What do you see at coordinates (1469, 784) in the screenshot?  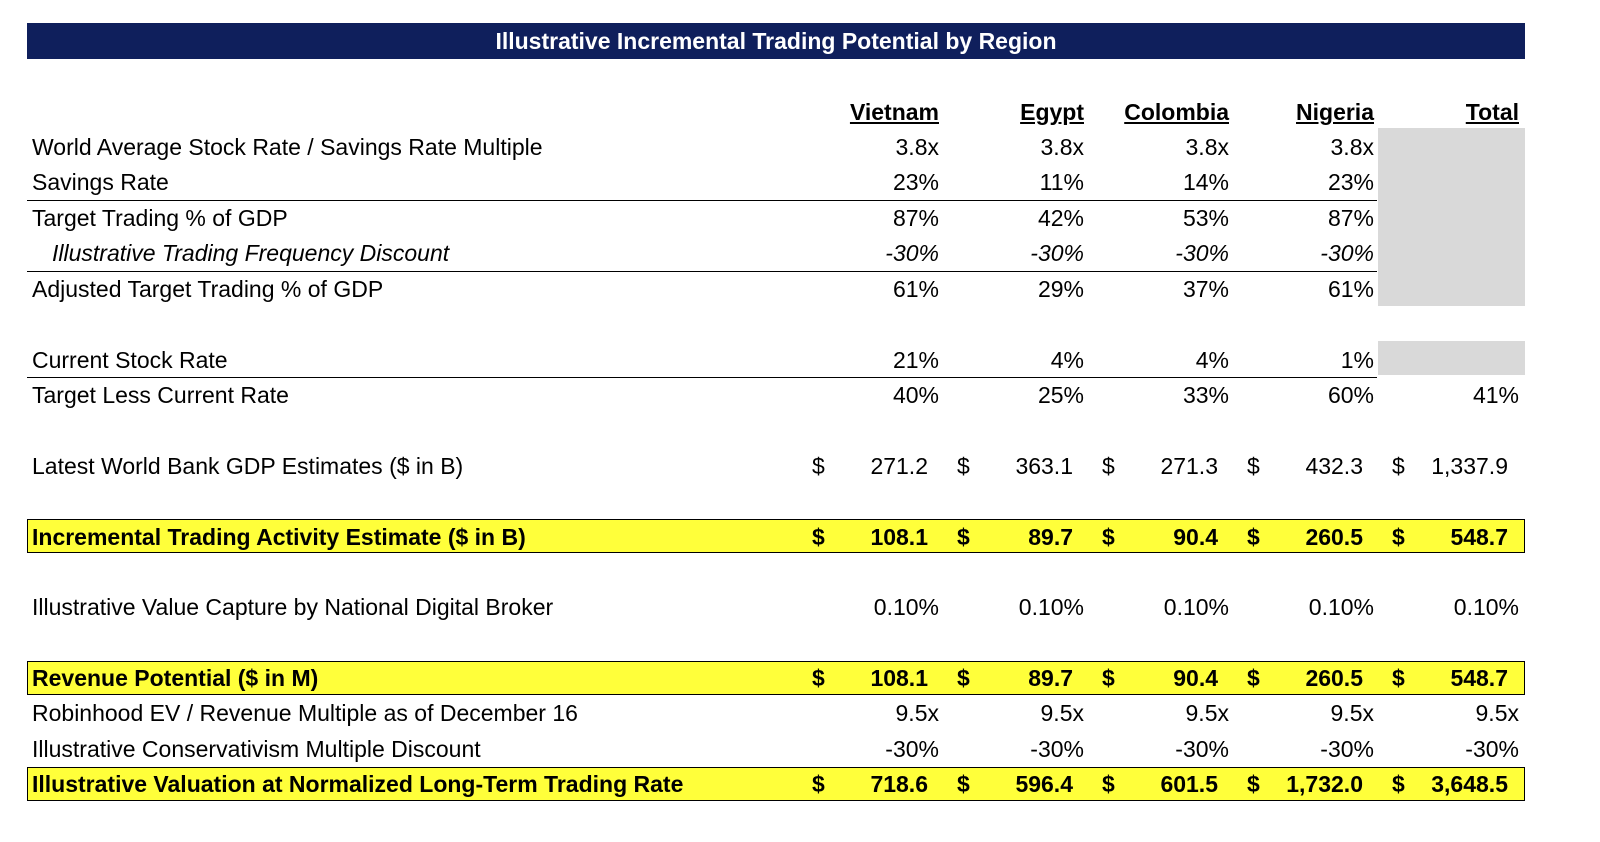 I see `table-cell: 3,648.5` at bounding box center [1469, 784].